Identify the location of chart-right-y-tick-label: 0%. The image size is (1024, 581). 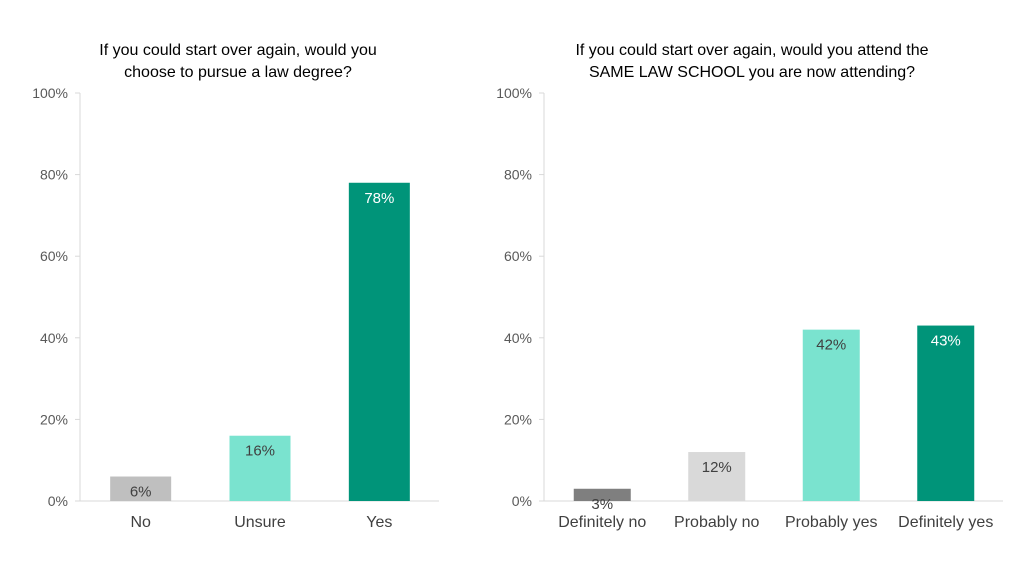
(522, 501).